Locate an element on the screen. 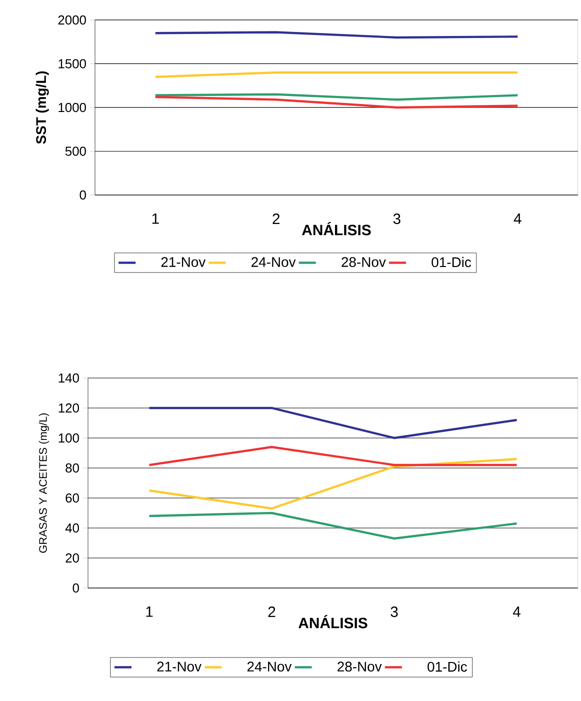  y-tick-label: 2000 is located at coordinates (72, 20).